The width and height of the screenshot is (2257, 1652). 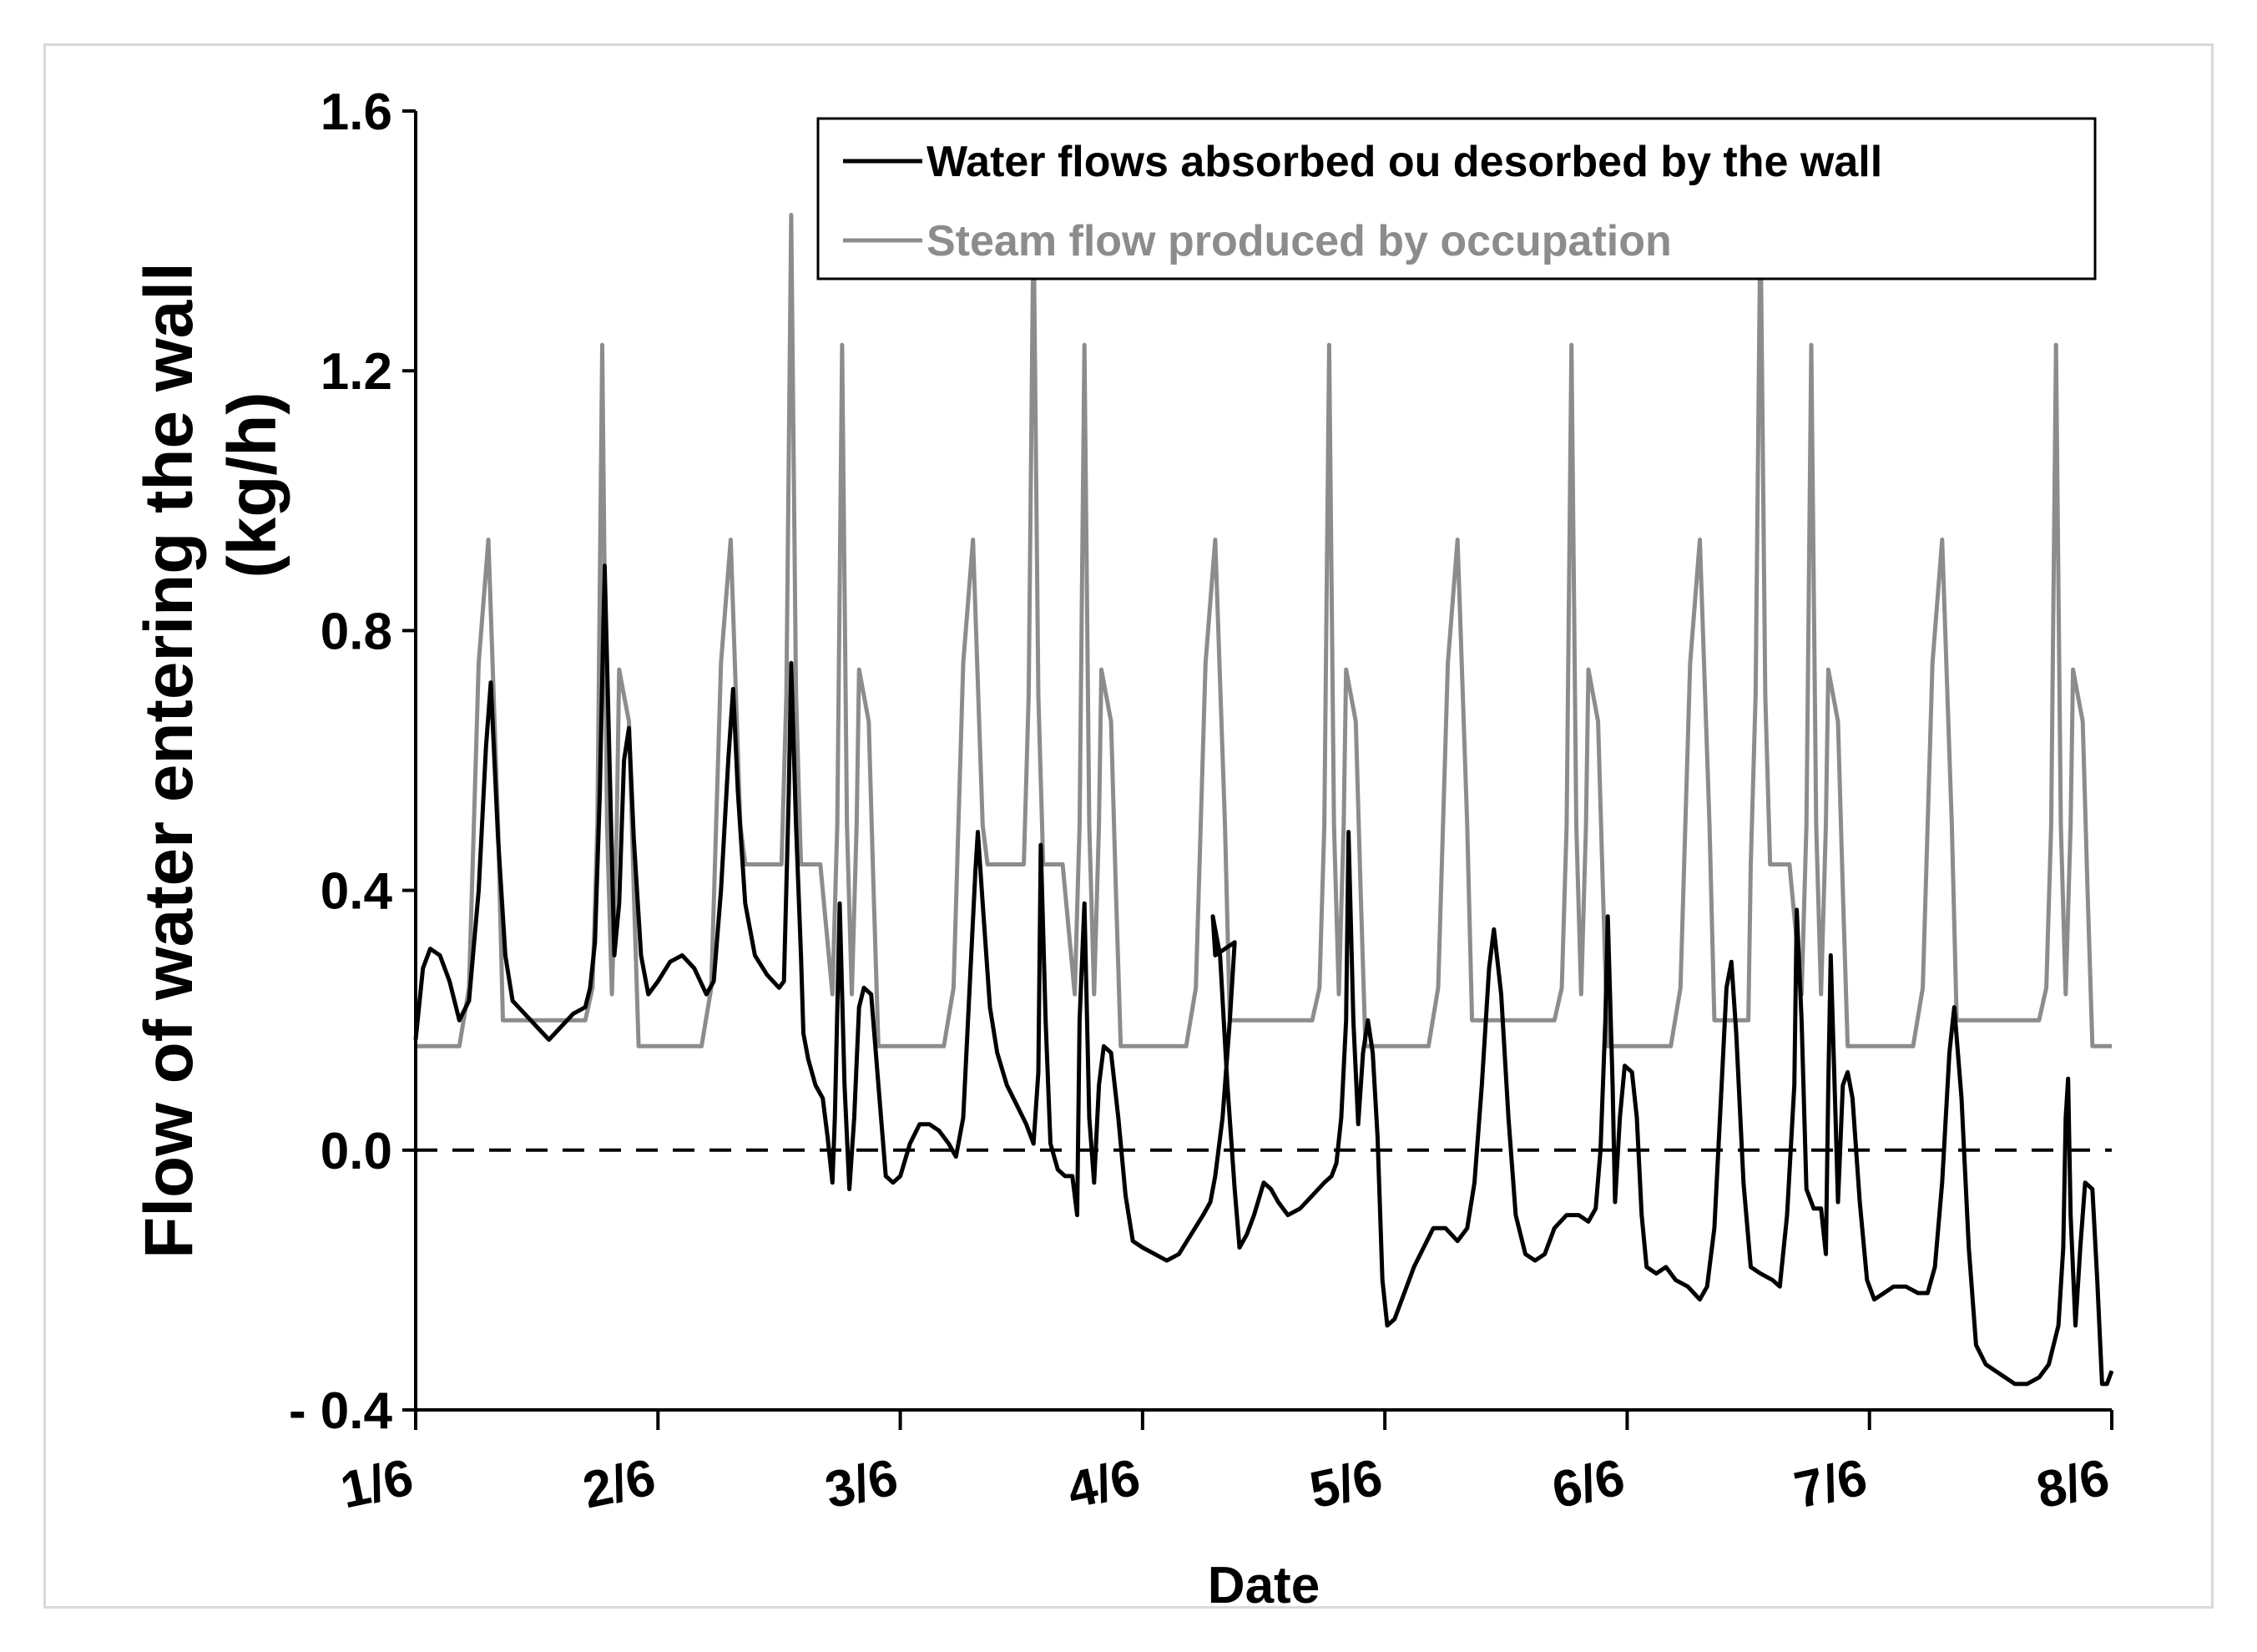 I want to click on y-axis-title: Flow of water entering the wall (kg/h), so click(x=210, y=760).